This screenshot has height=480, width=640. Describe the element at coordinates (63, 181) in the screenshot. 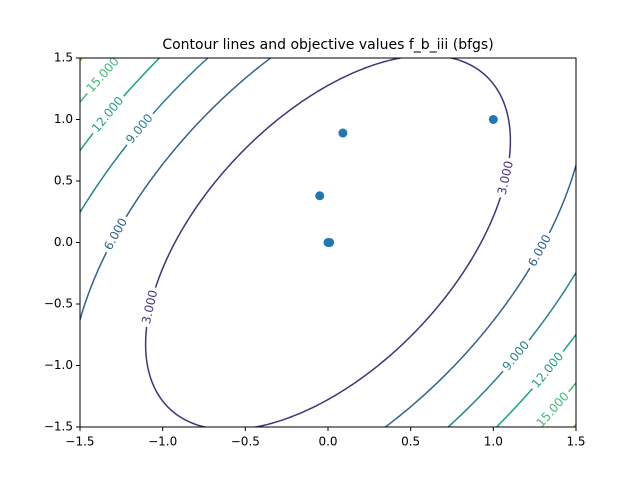

I see `y-tick-label: 0.5` at that location.